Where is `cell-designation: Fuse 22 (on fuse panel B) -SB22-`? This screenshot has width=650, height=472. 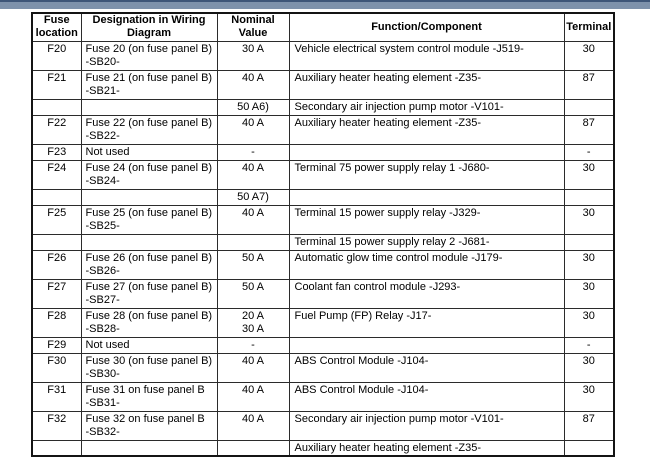
cell-designation: Fuse 22 (on fuse panel B) -SB22- is located at coordinates (149, 129).